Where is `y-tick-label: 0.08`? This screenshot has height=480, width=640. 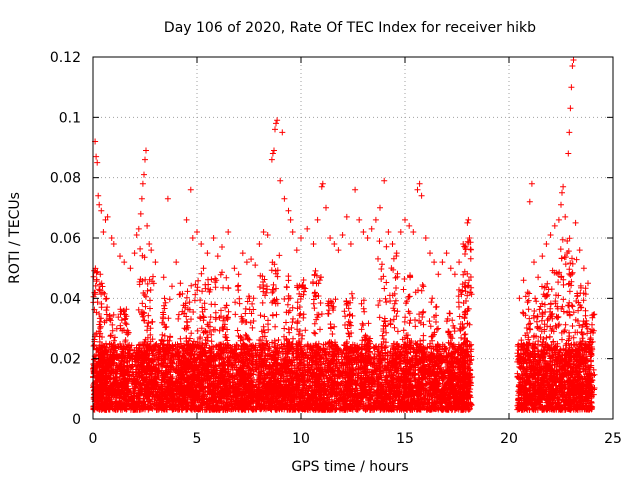 y-tick-label: 0.08 is located at coordinates (65, 179).